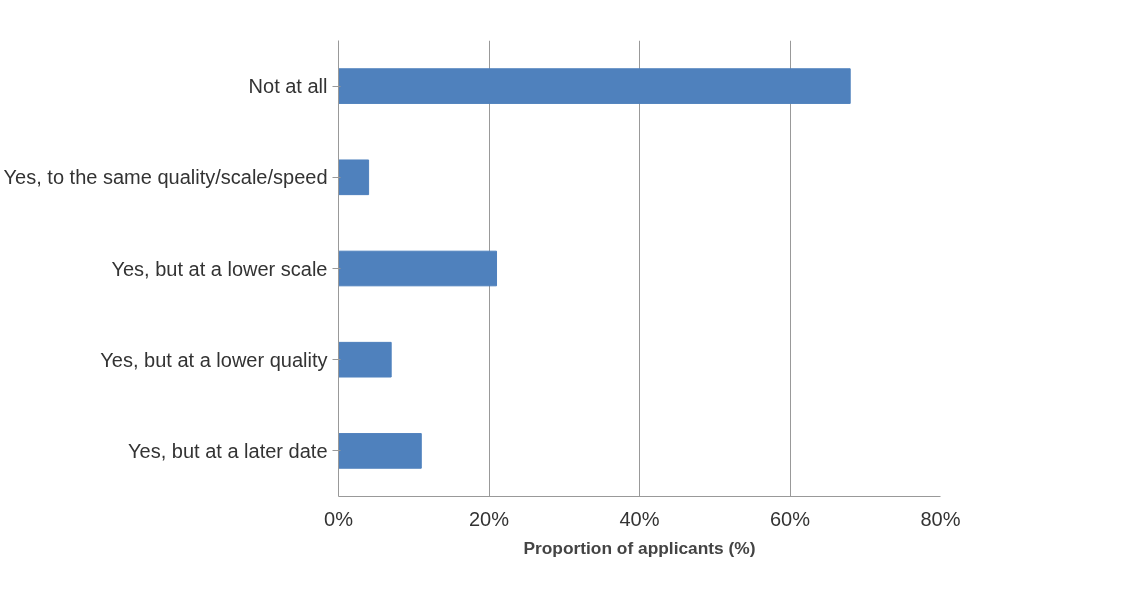 The height and width of the screenshot is (597, 1129). I want to click on x-tick-label: 40%, so click(639, 518).